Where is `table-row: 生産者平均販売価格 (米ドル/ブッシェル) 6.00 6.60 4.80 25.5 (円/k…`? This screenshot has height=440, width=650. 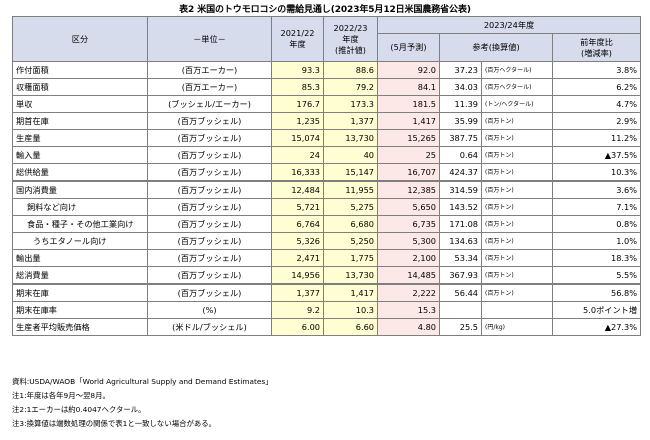 table-row: 生産者平均販売価格 (米ドル/ブッシェル) 6.00 6.60 4.80 25.5 (円/k… is located at coordinates (327, 327).